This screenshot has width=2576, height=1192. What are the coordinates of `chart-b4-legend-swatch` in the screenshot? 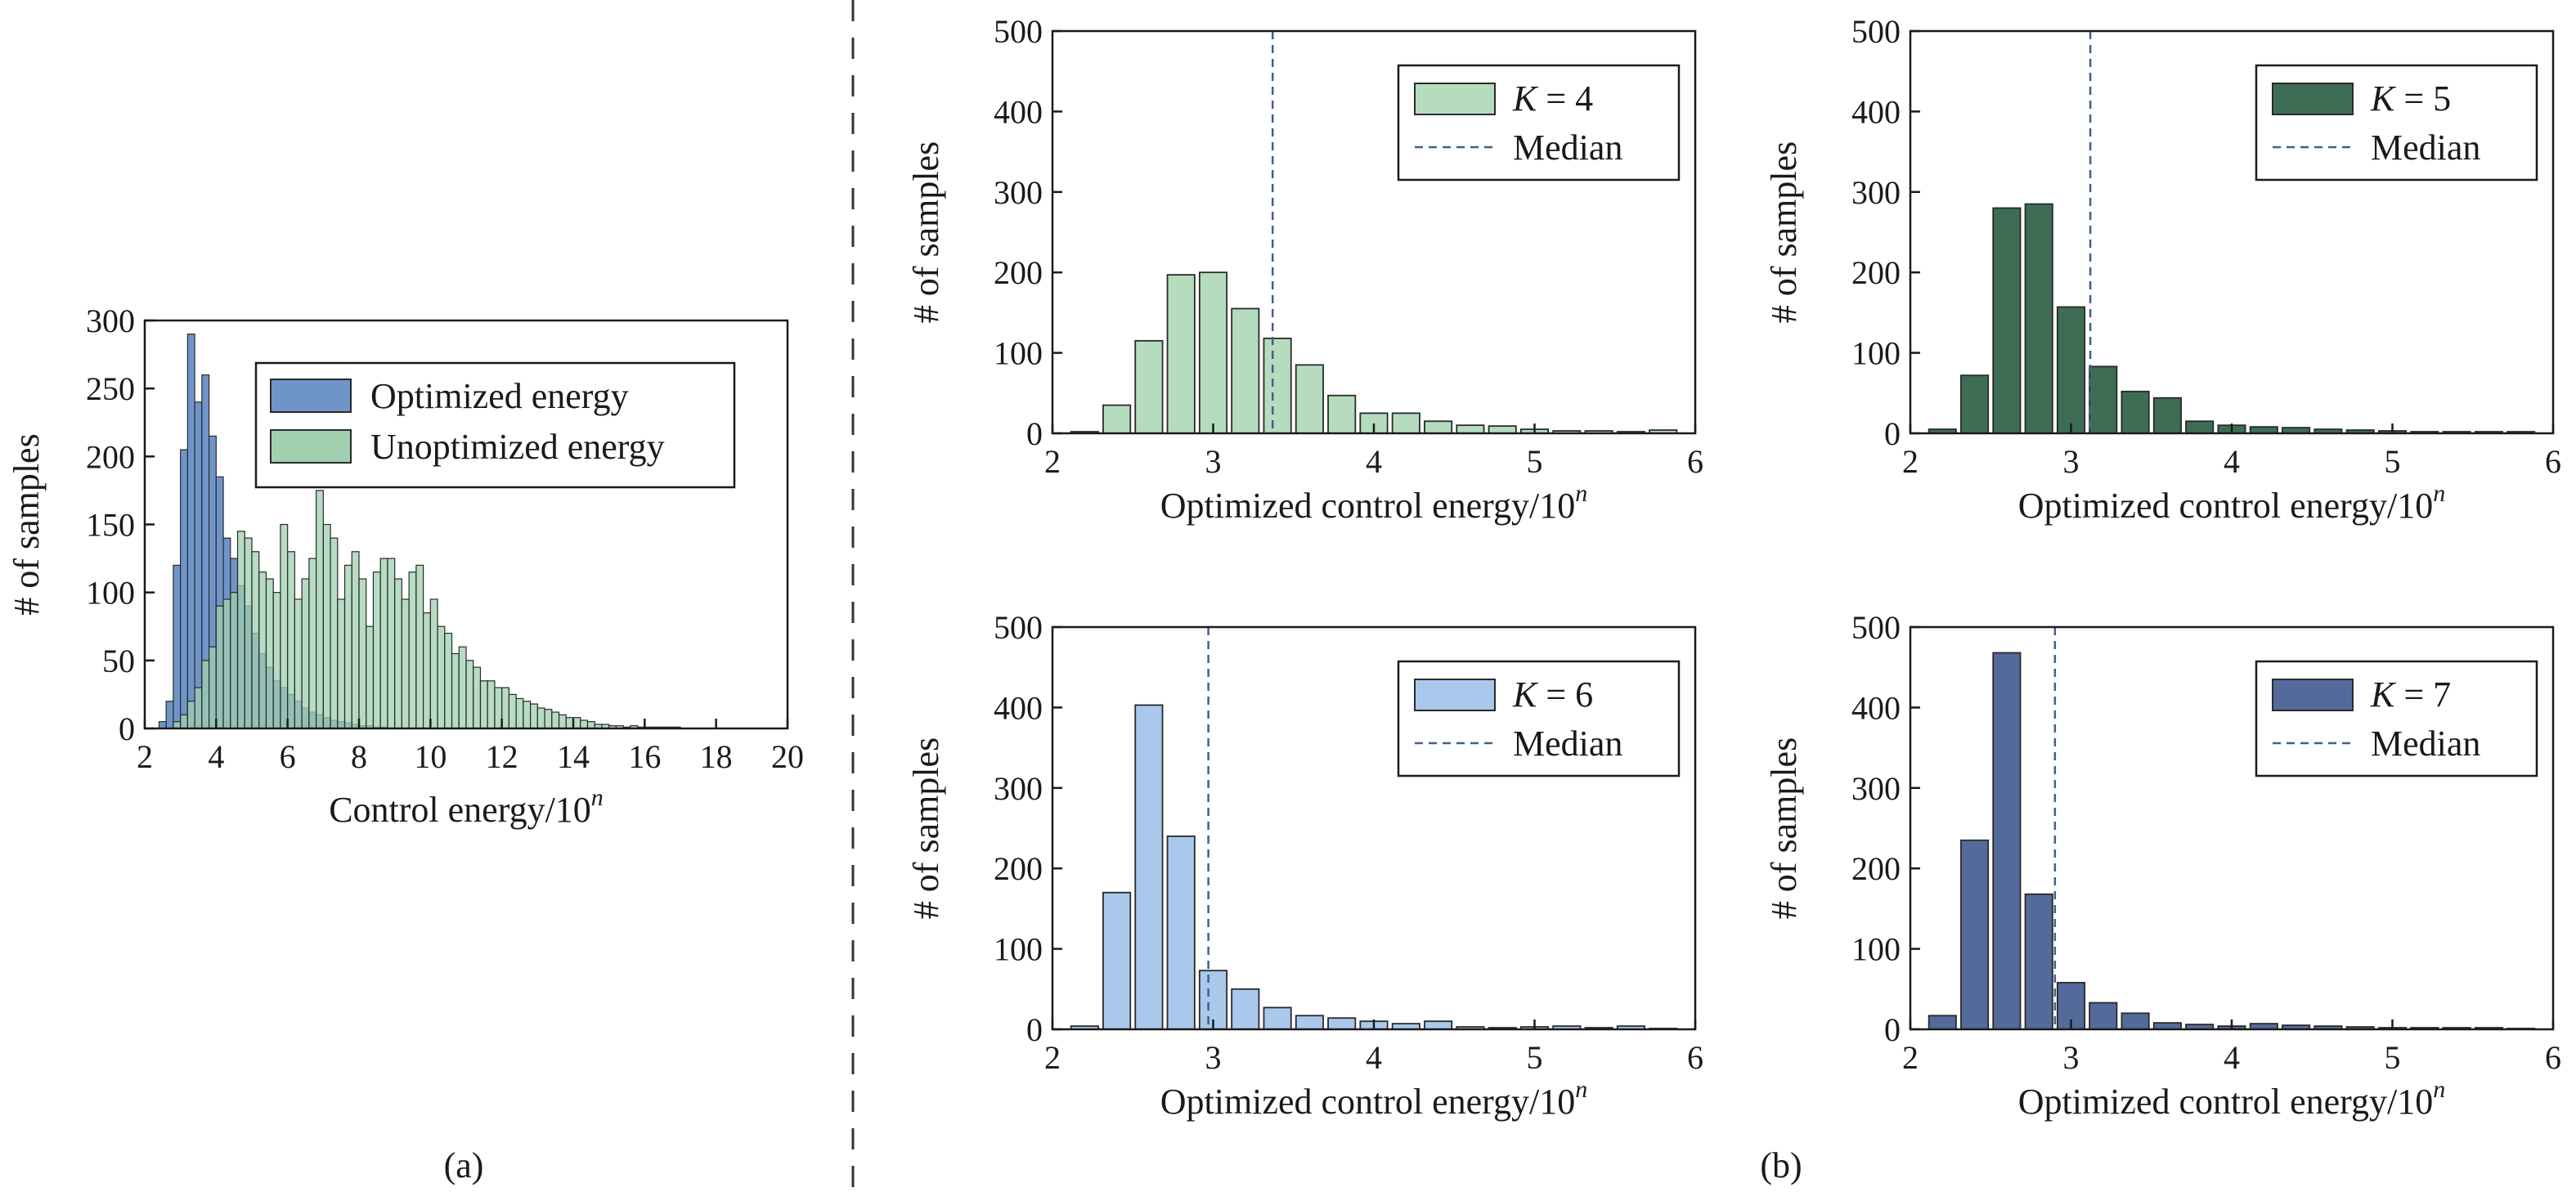 It's located at (2313, 695).